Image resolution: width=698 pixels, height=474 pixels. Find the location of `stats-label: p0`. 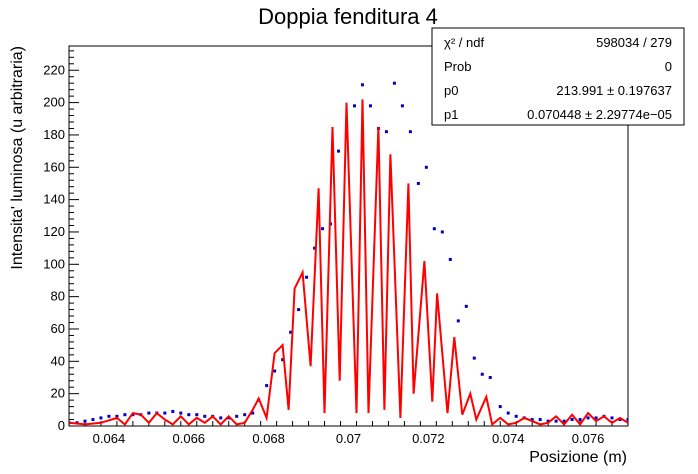

stats-label: p0 is located at coordinates (451, 90).